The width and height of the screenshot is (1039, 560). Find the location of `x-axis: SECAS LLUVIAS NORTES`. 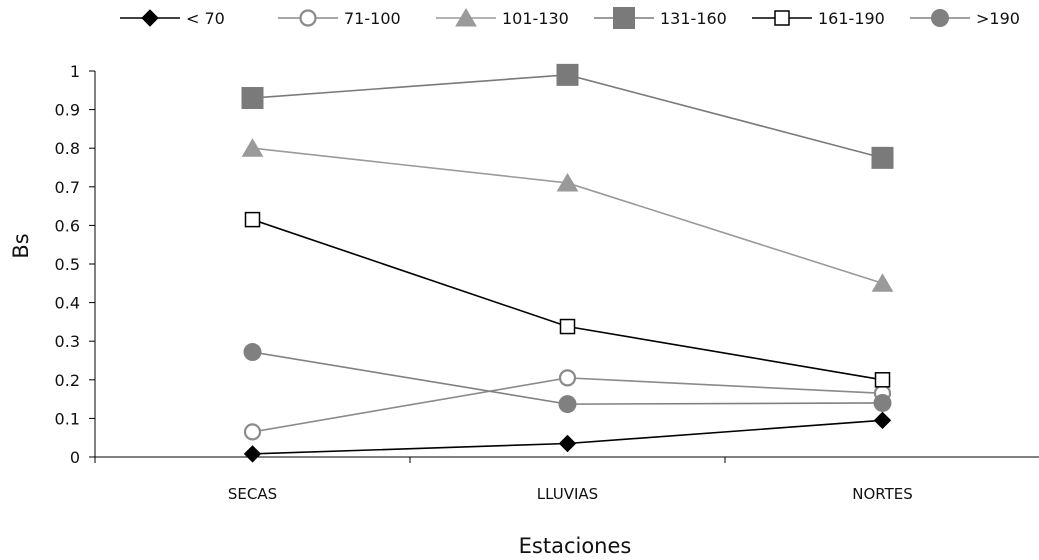

x-axis: SECAS LLUVIAS NORTES is located at coordinates (566, 479).